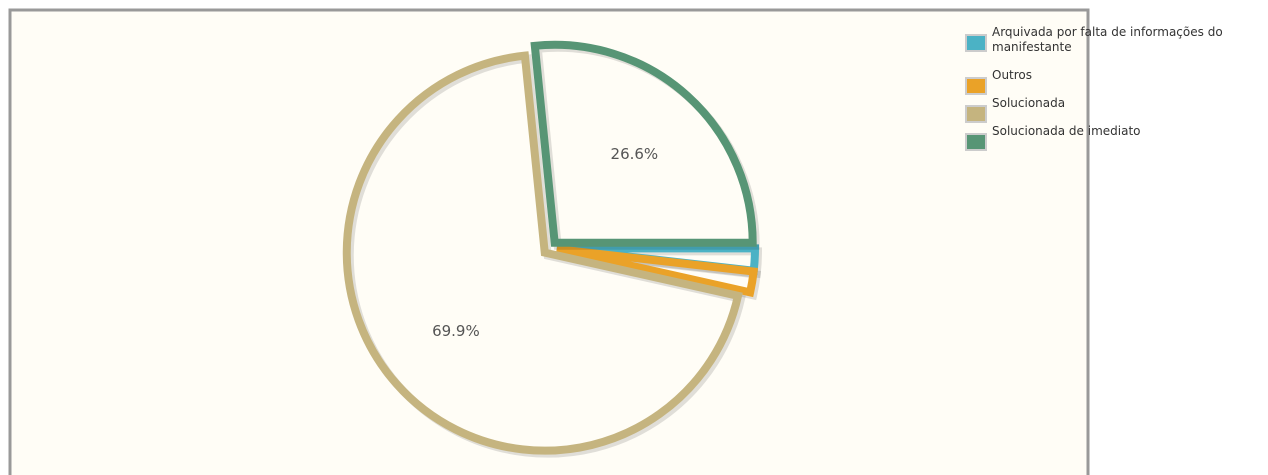  I want to click on legend-label: Solucionada de imediato, so click(1066, 131).